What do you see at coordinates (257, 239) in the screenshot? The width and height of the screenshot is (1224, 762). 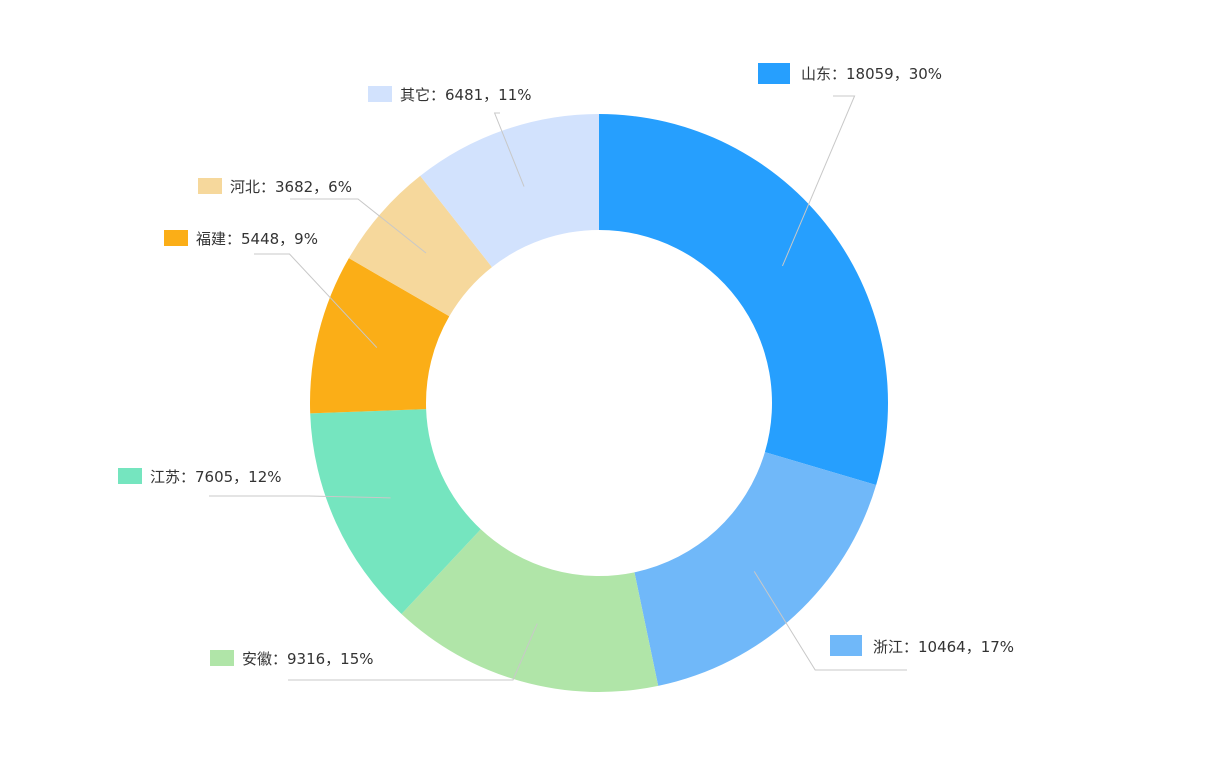 I see `slice-label-福建: 福建：5448，9%` at bounding box center [257, 239].